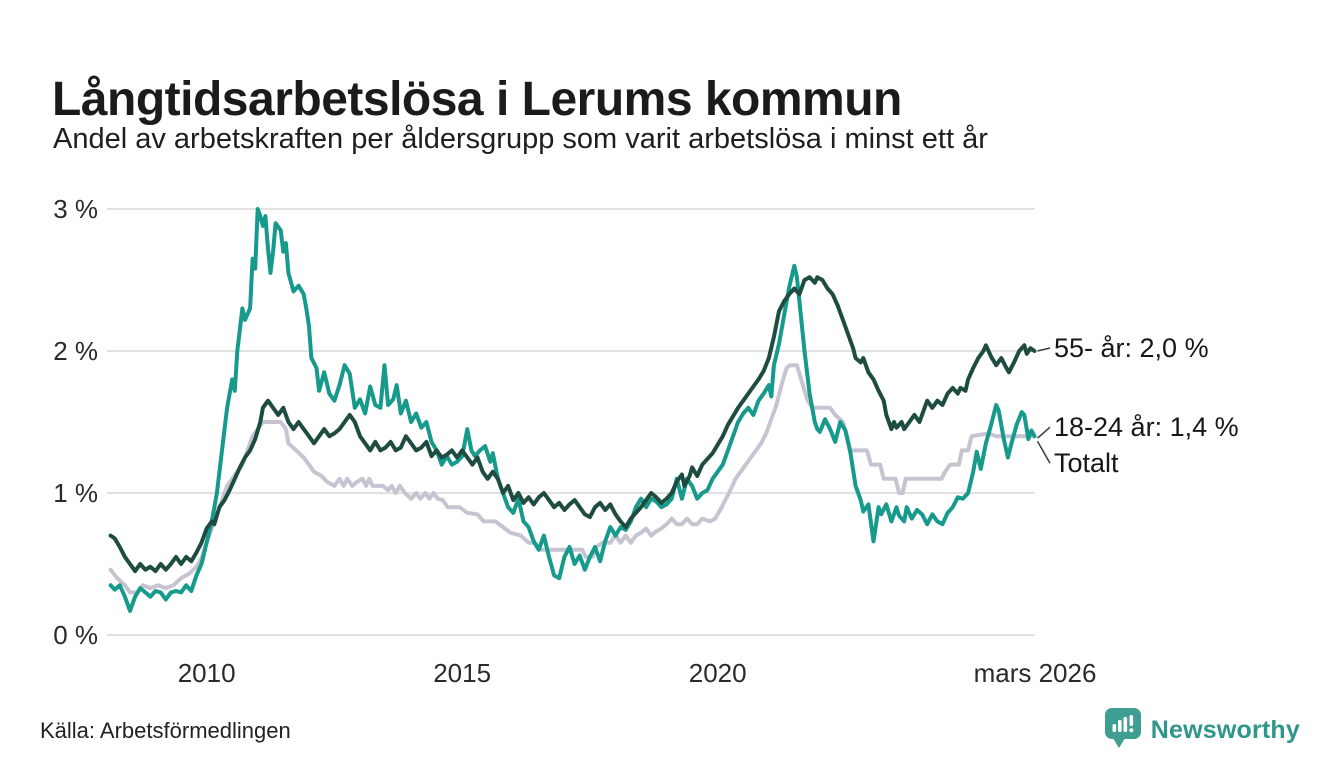 Image resolution: width=1340 pixels, height=780 pixels. What do you see at coordinates (75, 493) in the screenshot?
I see `y-tick-label: 1 %` at bounding box center [75, 493].